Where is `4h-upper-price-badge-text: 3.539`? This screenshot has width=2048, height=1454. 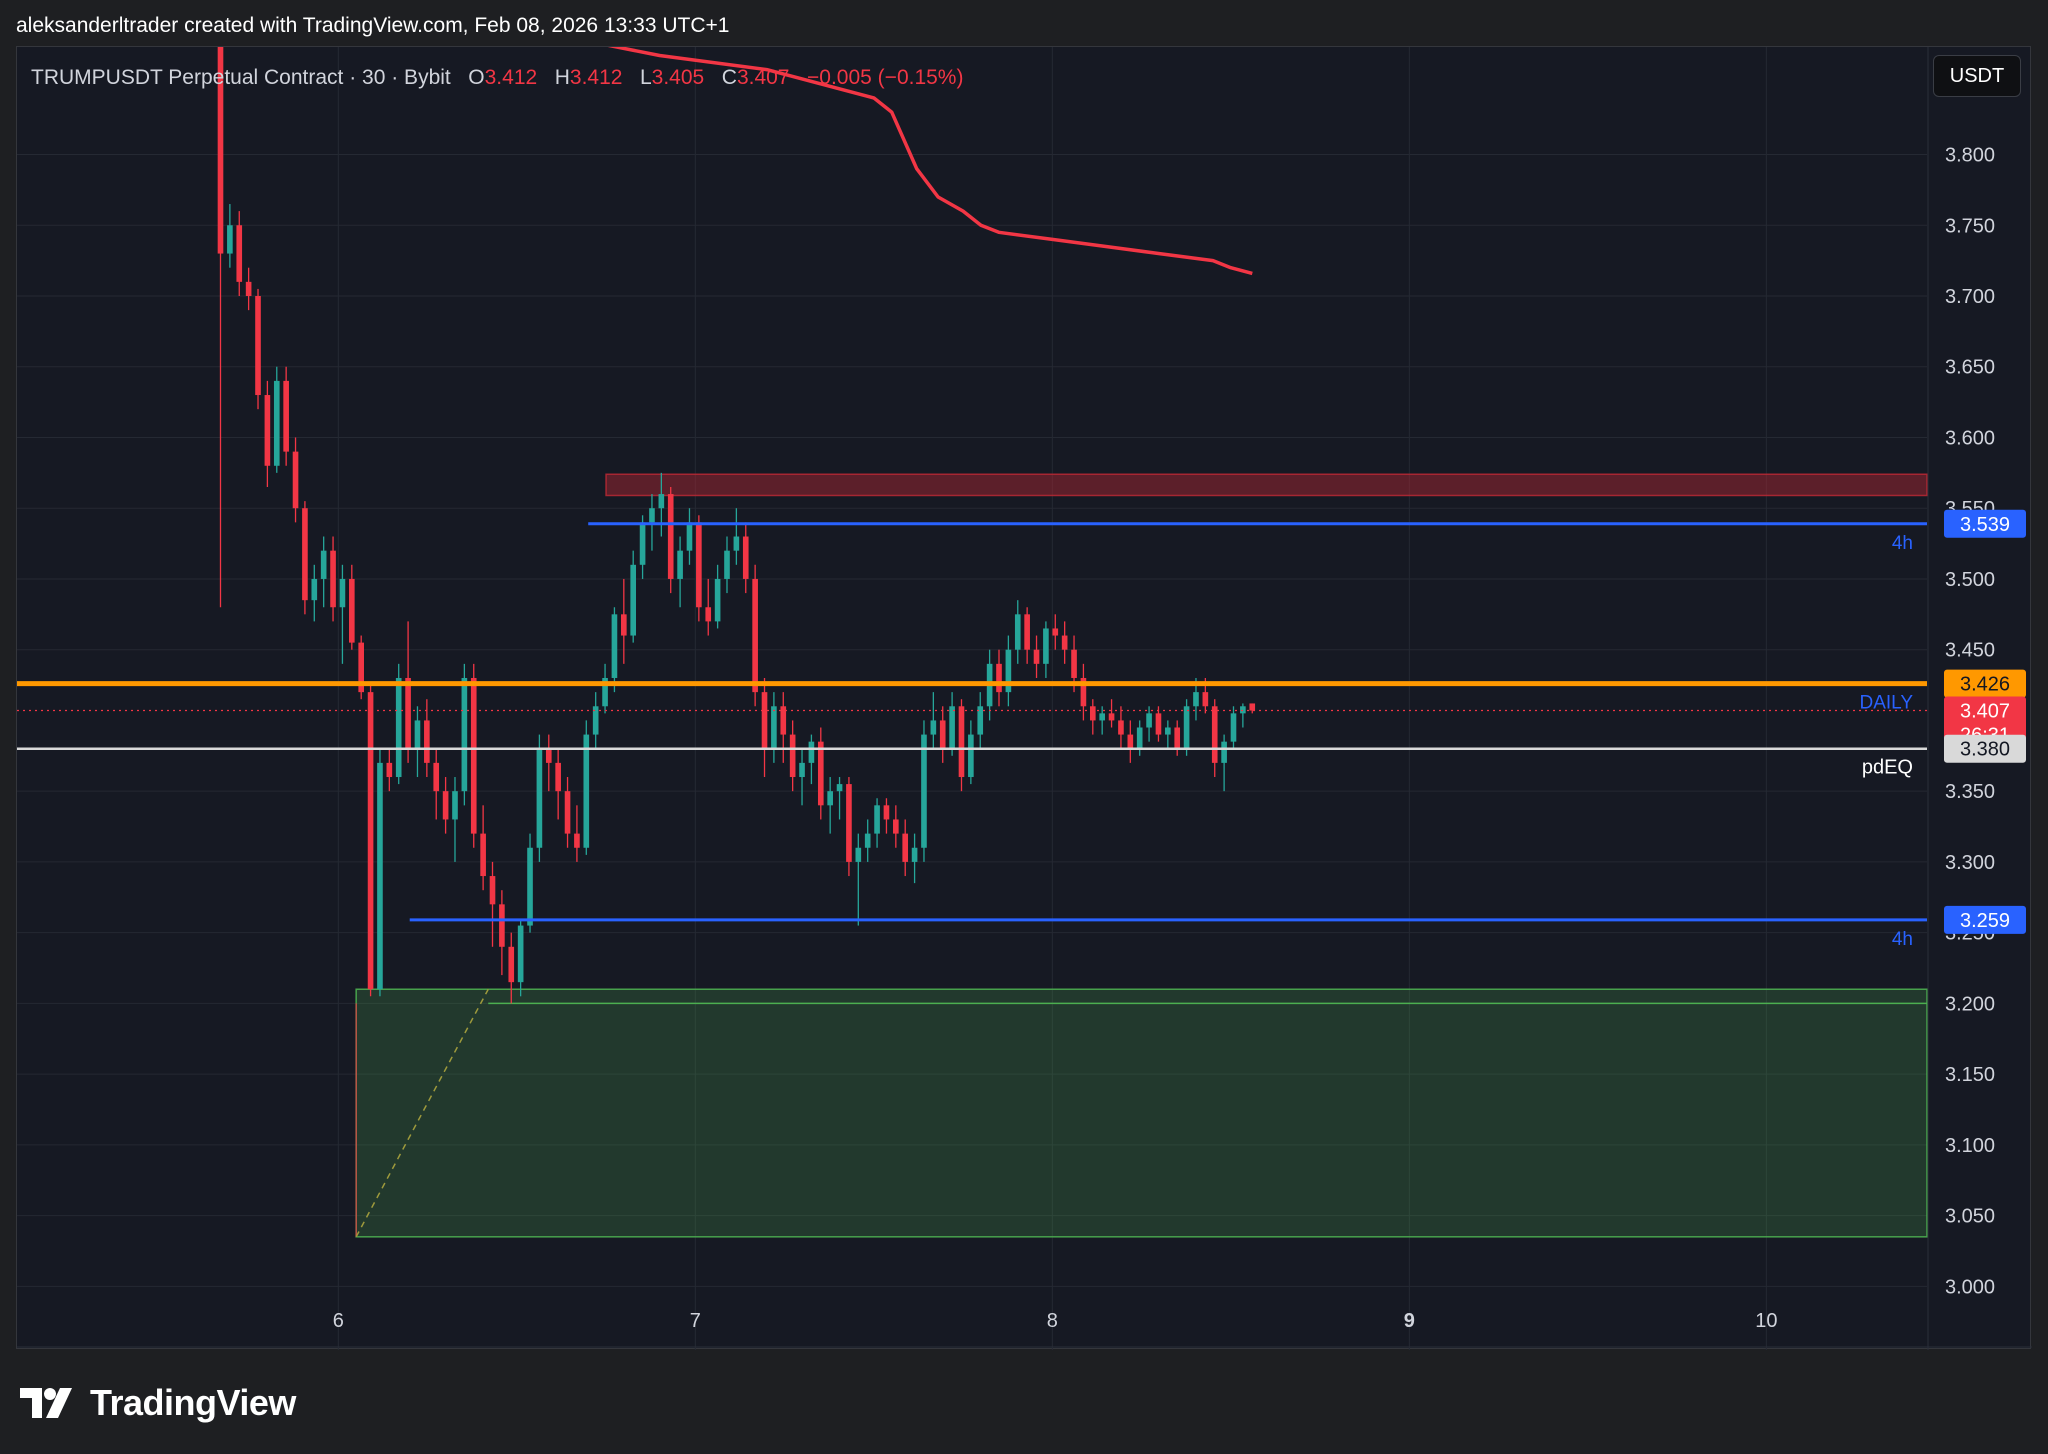 4h-upper-price-badge-text: 3.539 is located at coordinates (1985, 525).